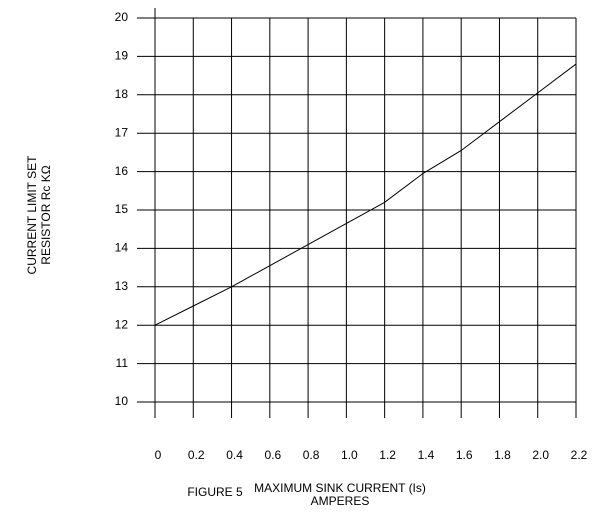  I want to click on x-tick-label: 0.4, so click(234, 455).